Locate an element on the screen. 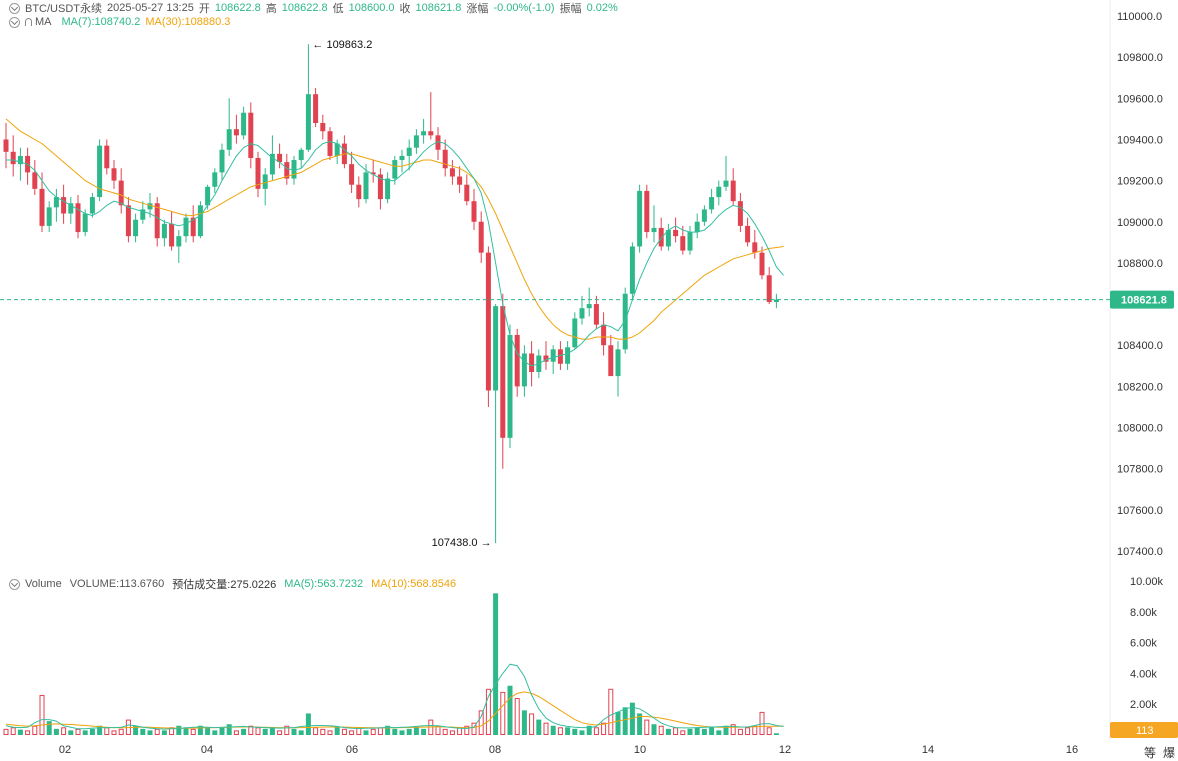  time-tick-label: 12 is located at coordinates (785, 750).